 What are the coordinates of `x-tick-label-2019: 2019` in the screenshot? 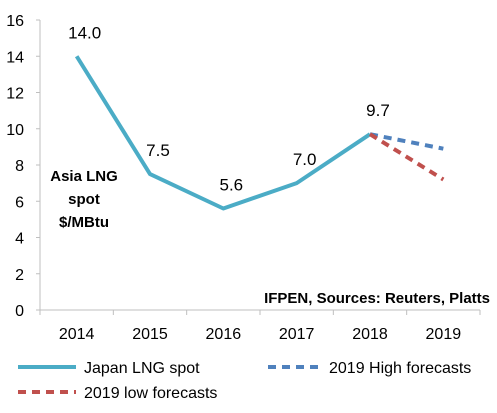 It's located at (444, 334).